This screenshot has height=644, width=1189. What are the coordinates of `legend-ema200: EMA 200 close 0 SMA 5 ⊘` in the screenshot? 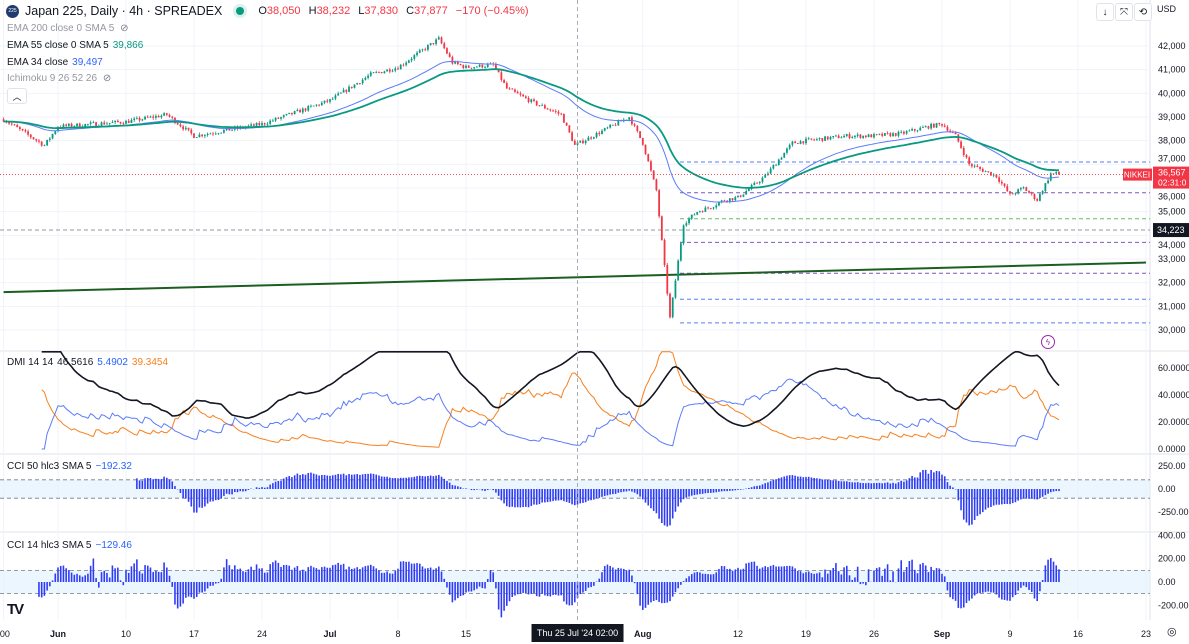 It's located at (70, 28).